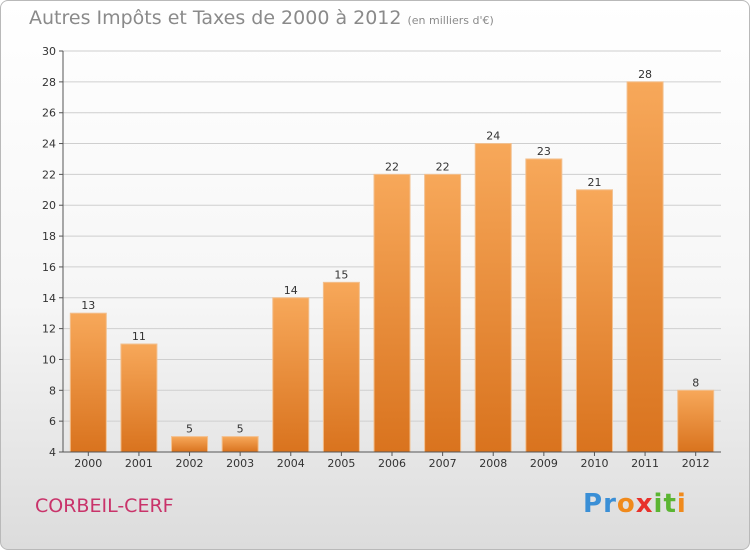 Image resolution: width=750 pixels, height=550 pixels. Describe the element at coordinates (450, 20) in the screenshot. I see `chart-subtitle: (en milliers d'€)` at that location.